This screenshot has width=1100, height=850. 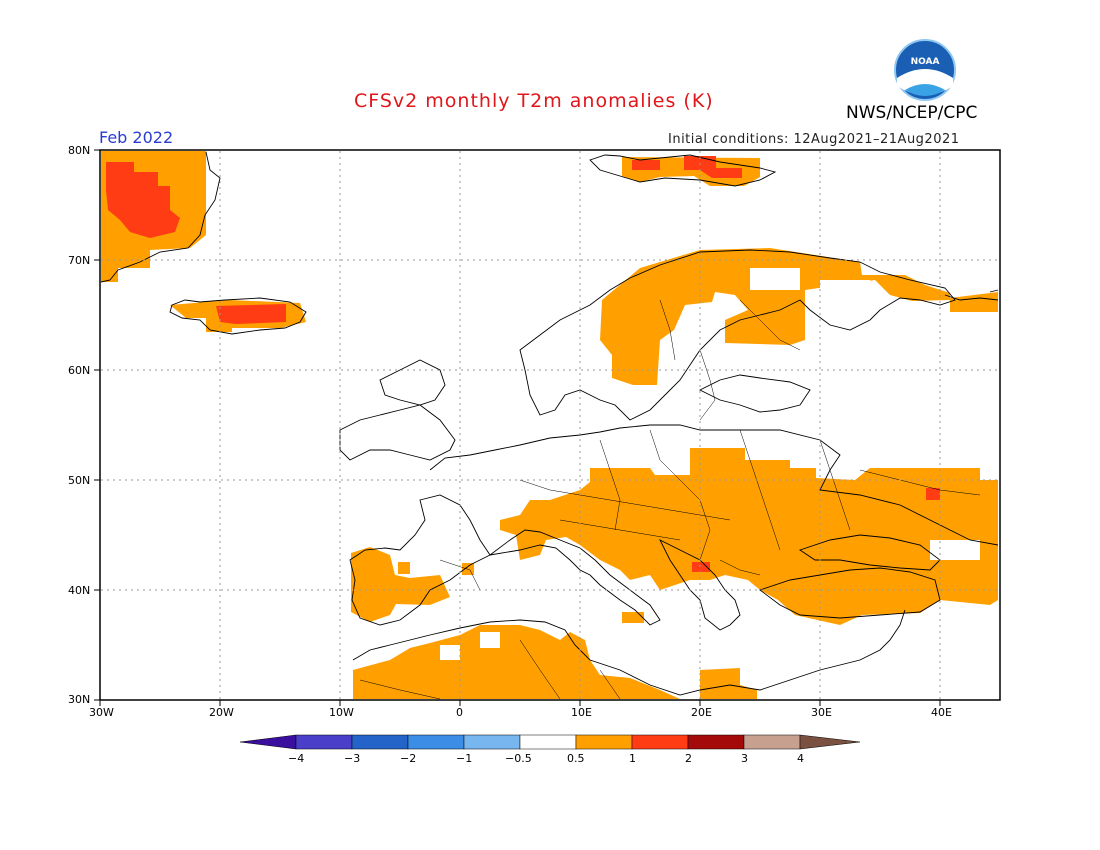 What do you see at coordinates (408, 758) in the screenshot?
I see `colorbar-label: −2` at bounding box center [408, 758].